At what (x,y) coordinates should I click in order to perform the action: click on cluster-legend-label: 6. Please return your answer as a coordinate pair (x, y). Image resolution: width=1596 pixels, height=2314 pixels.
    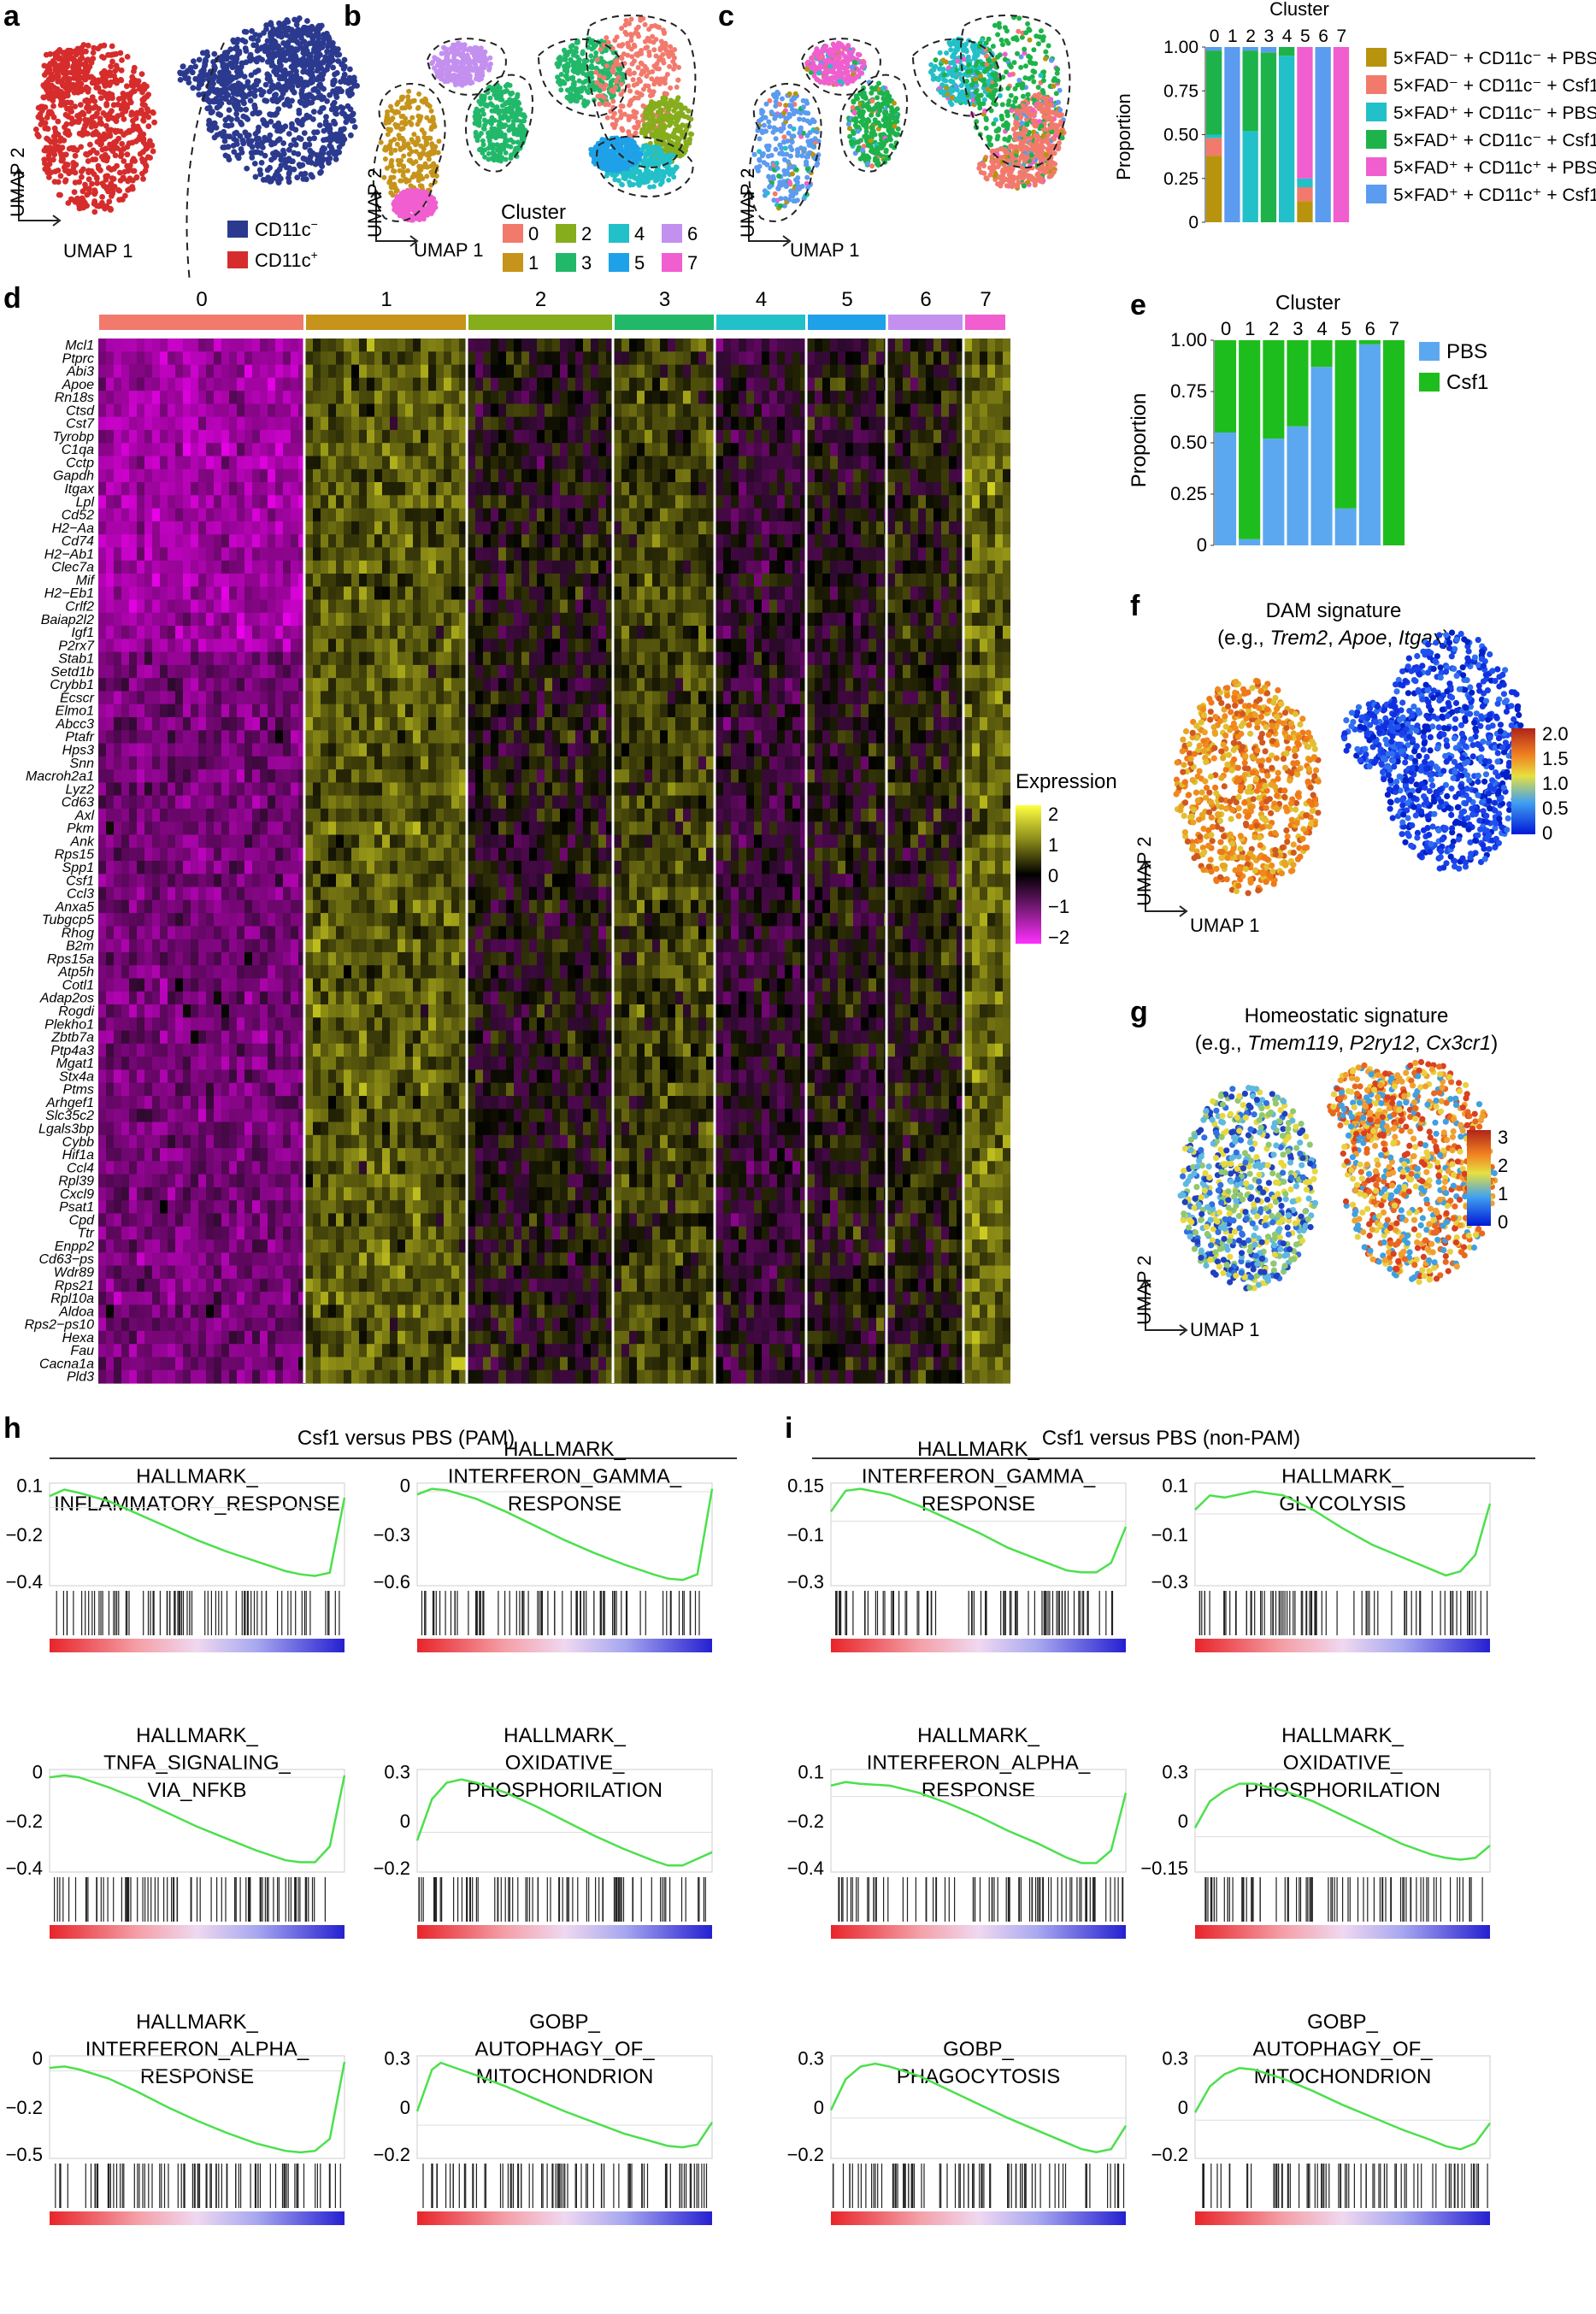
    Looking at the image, I should click on (692, 233).